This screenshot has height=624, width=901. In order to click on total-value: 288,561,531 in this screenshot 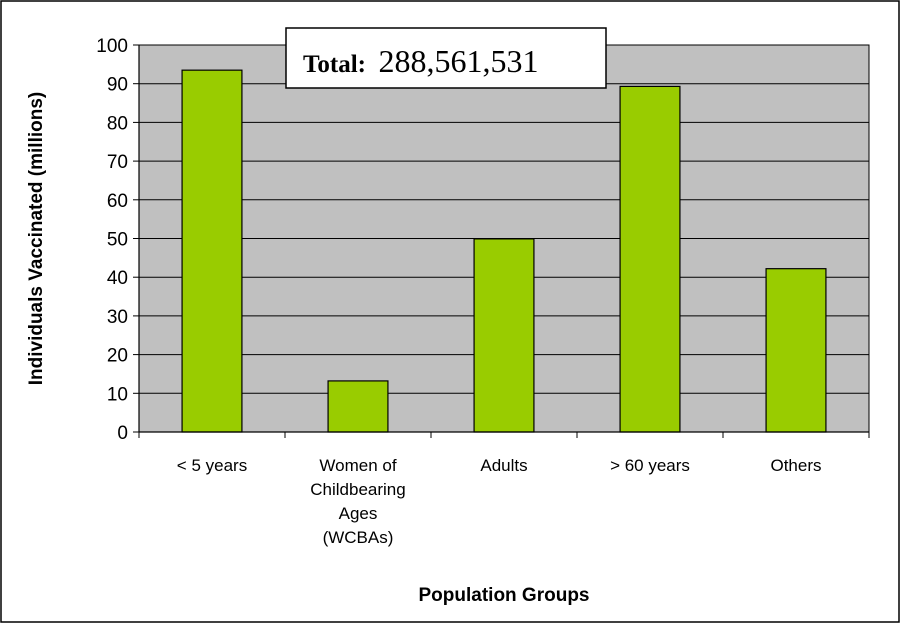, I will do `click(458, 61)`.